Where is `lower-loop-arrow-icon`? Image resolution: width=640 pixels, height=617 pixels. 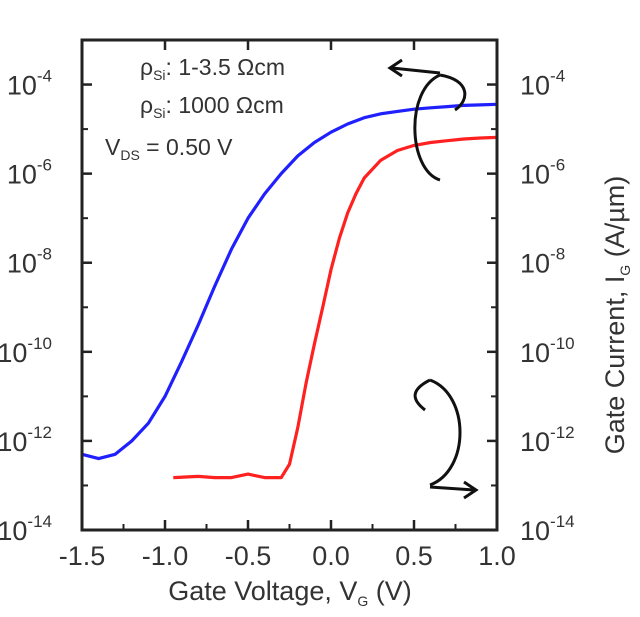
lower-loop-arrow-icon is located at coordinates (437, 432).